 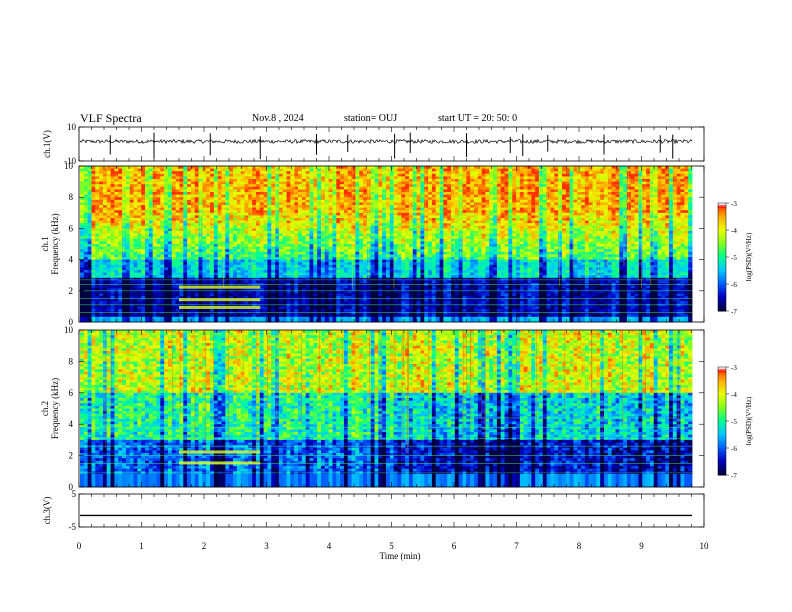 I want to click on y-axis-label: ch.2, so click(x=45, y=408).